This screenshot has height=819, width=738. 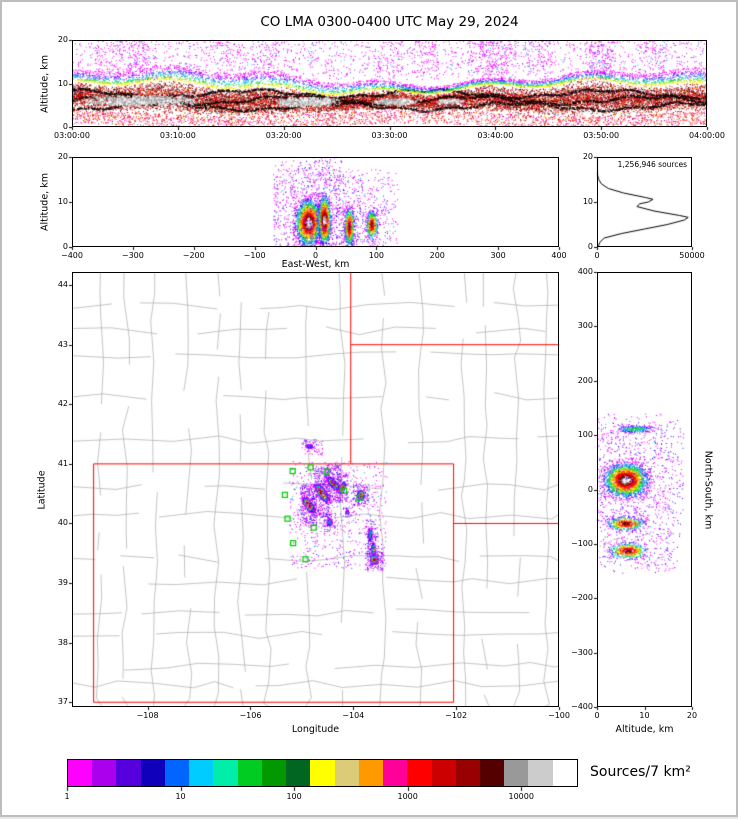 I want to click on figure-title: CO LMA 0300-0400 UTC May 29, 2024, so click(x=389, y=22).